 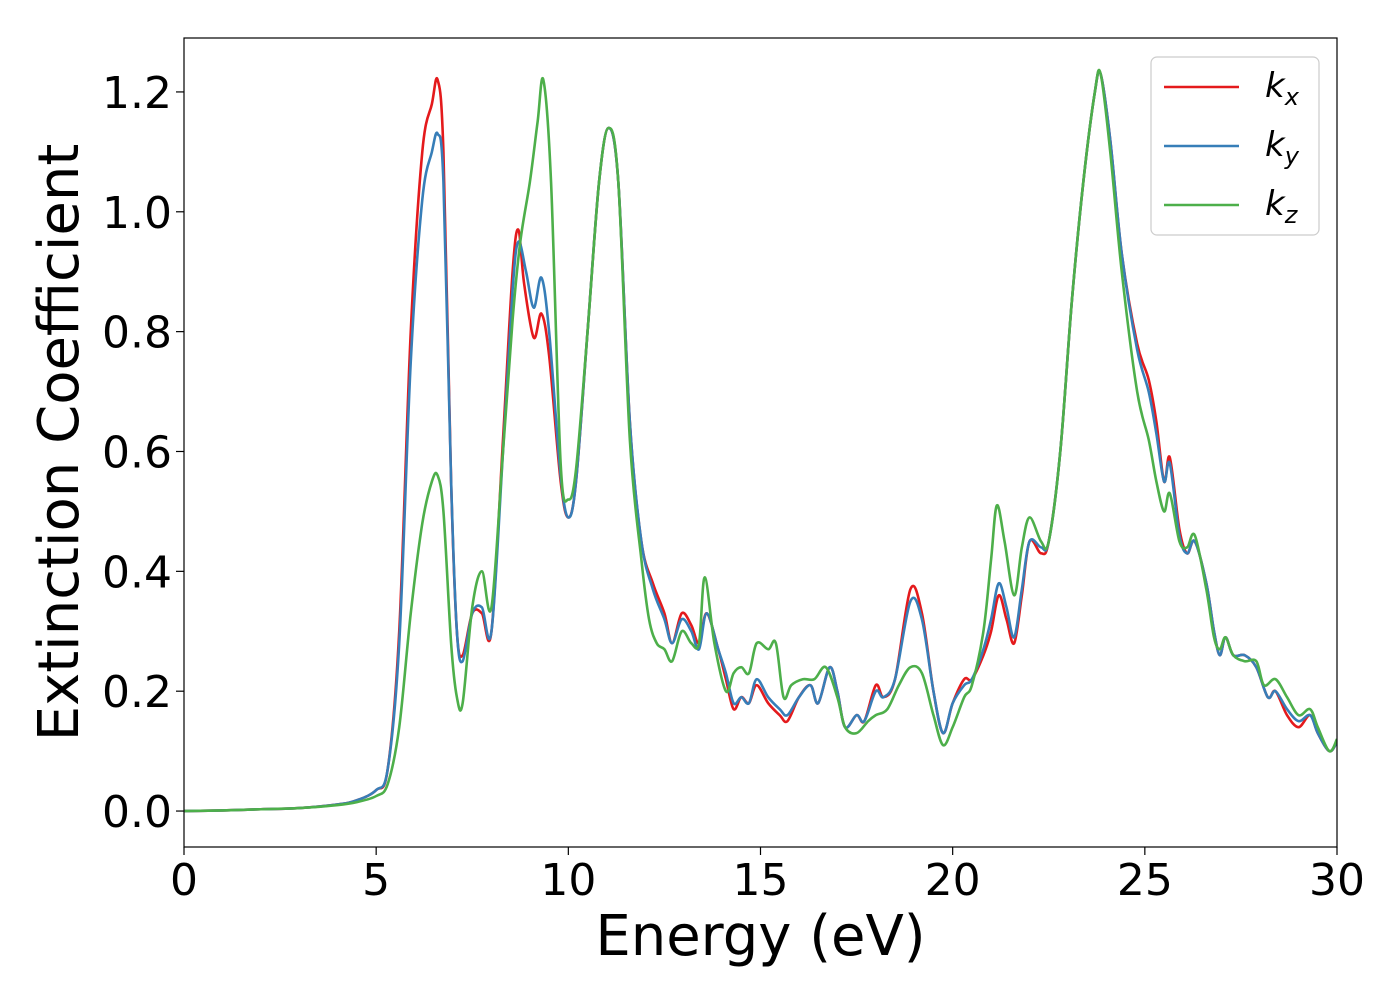 I want to click on x-tick-label: 5, so click(x=376, y=880).